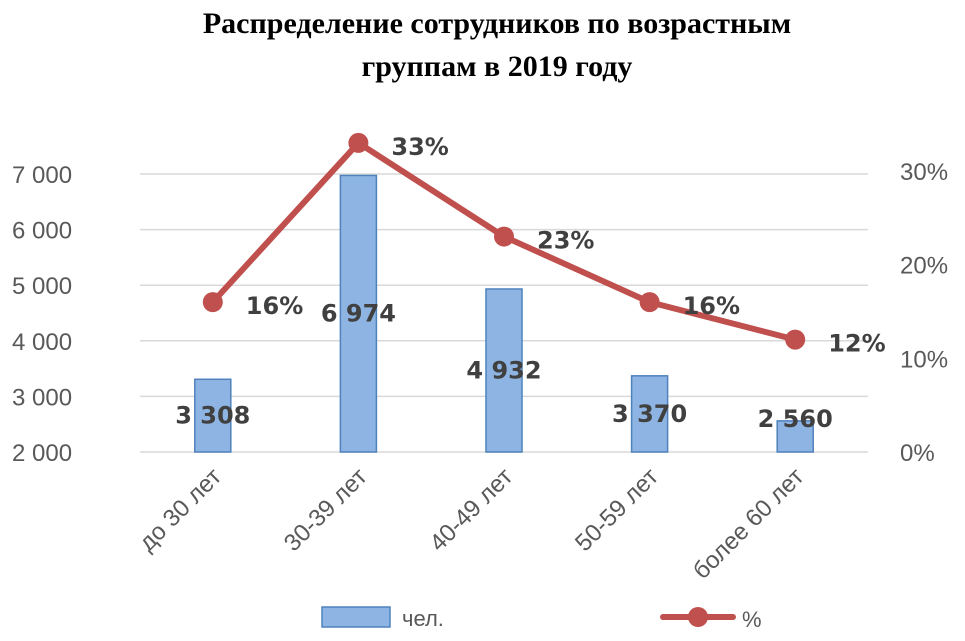 This screenshot has height=641, width=965. What do you see at coordinates (752, 619) in the screenshot?
I see `legend-line-label: %` at bounding box center [752, 619].